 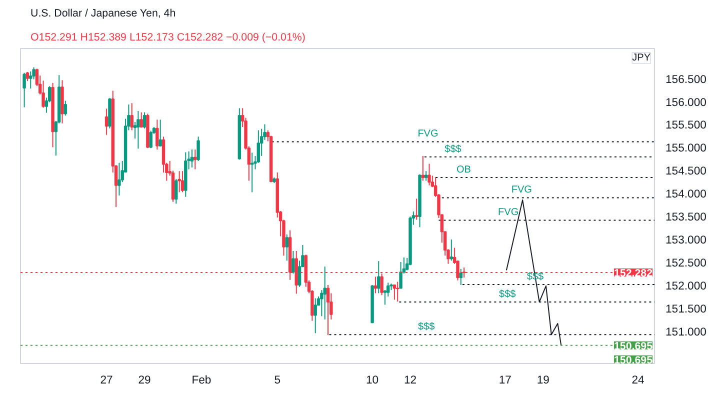 I want to click on x-tick-label: 17, so click(x=505, y=380).